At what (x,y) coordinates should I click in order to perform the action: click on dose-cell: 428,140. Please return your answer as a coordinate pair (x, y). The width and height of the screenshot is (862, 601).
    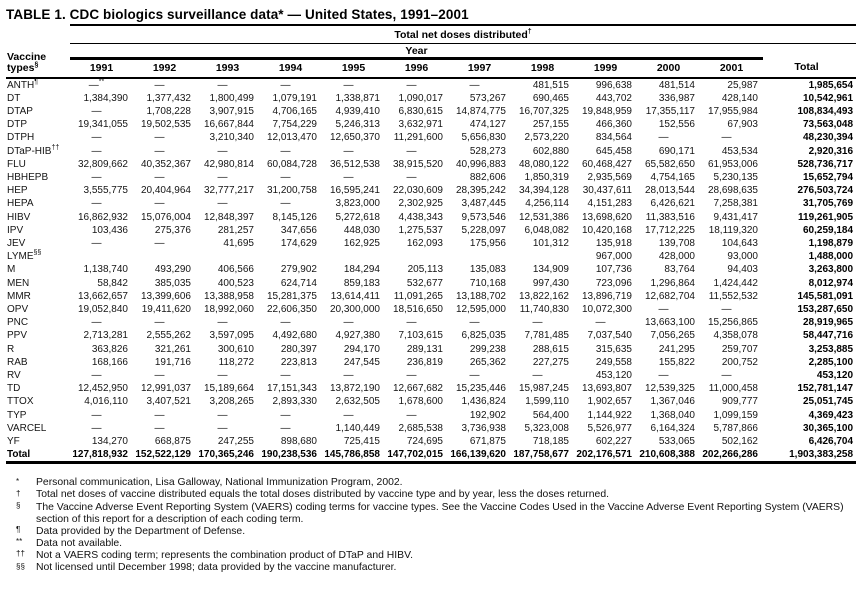
    Looking at the image, I should click on (739, 98).